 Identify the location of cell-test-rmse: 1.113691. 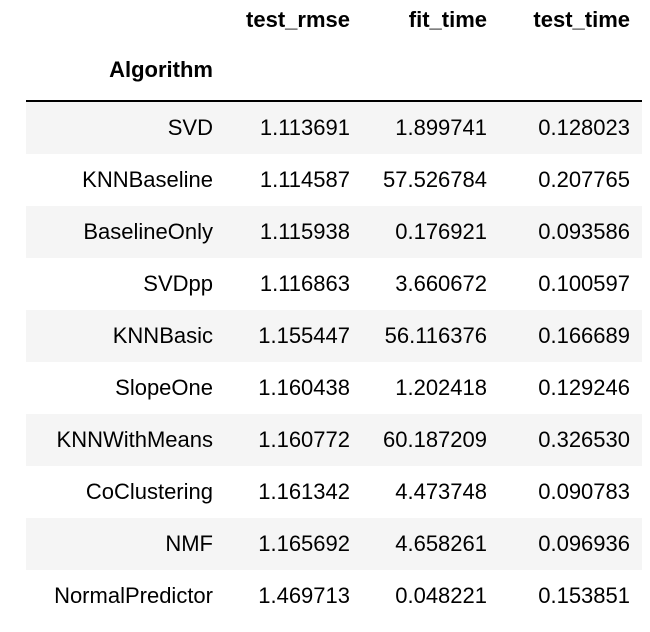
(304, 127).